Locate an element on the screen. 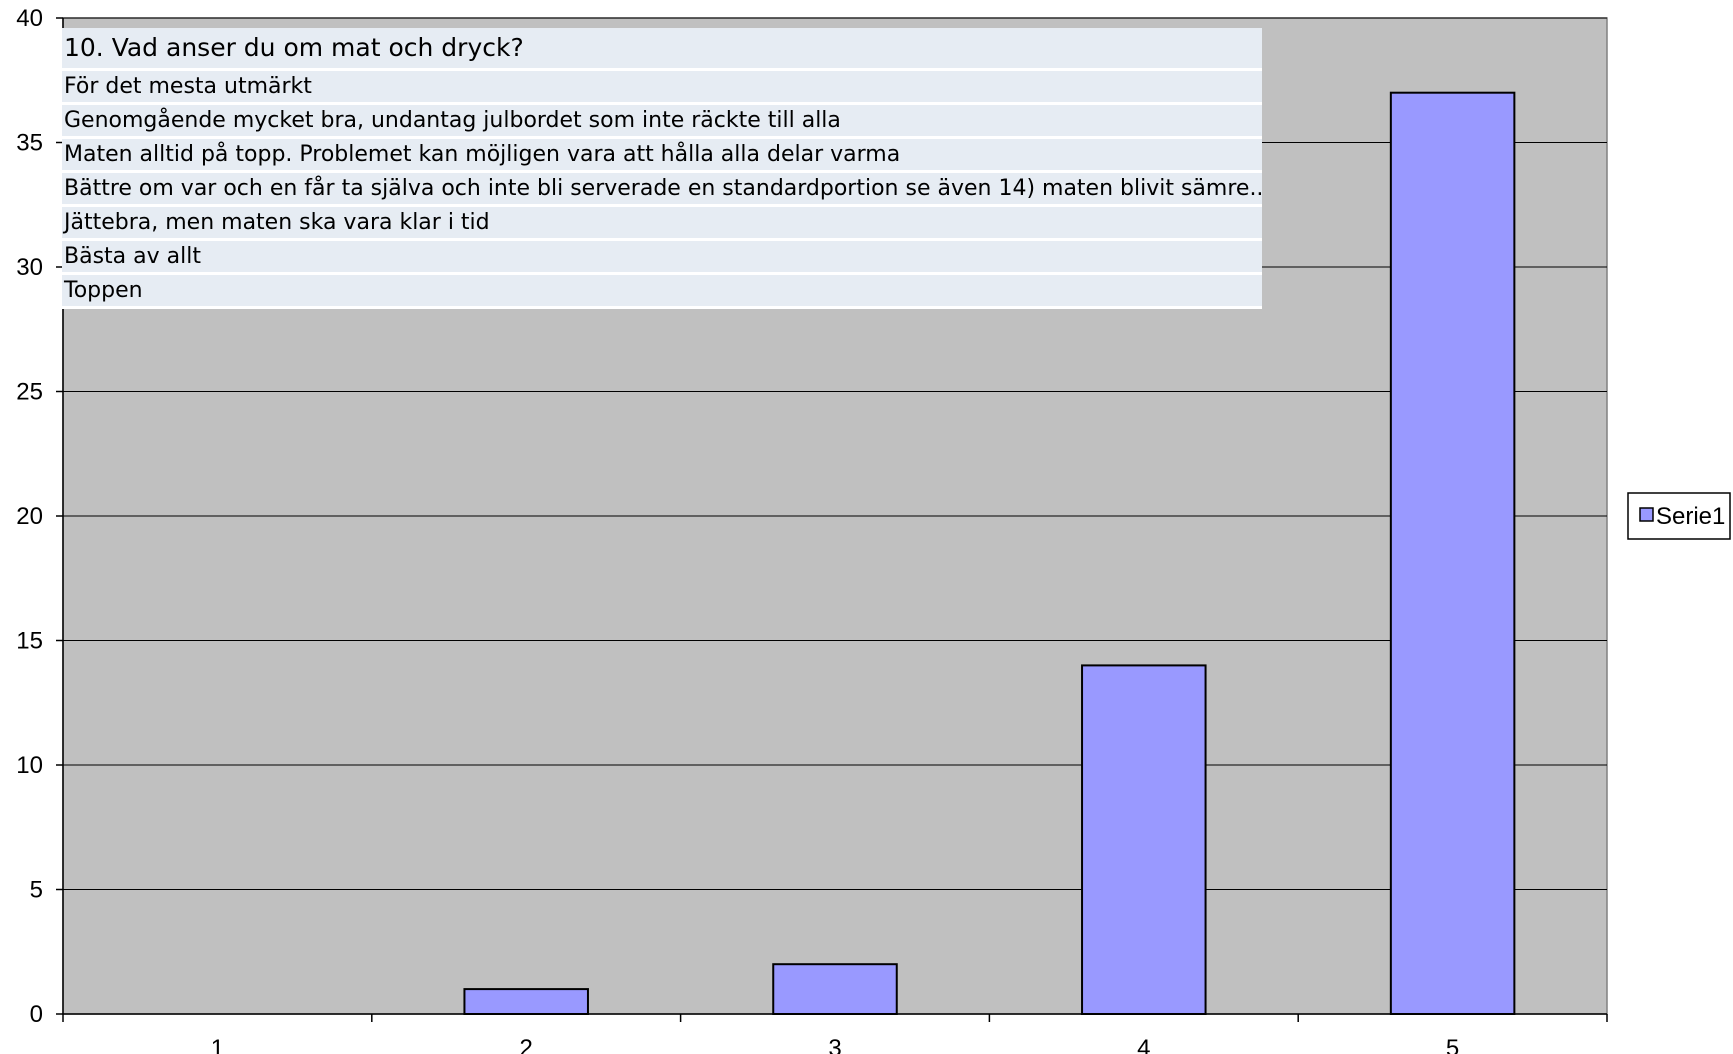  legend-swatch-serie1 is located at coordinates (1646, 514).